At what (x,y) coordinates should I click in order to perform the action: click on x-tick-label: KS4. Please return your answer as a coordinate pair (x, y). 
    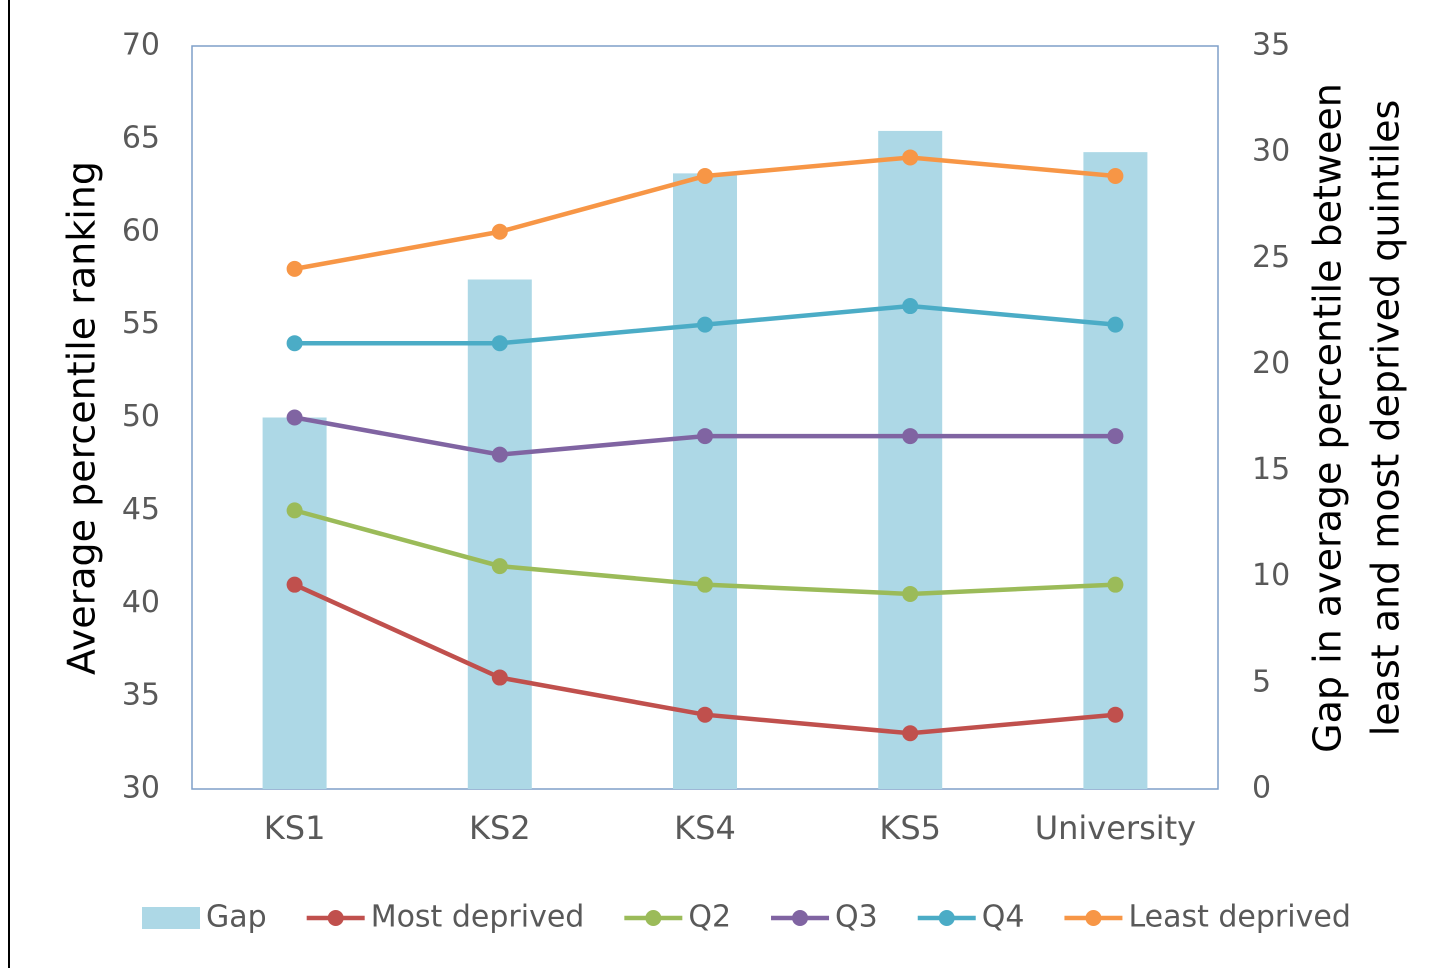
    Looking at the image, I should click on (705, 828).